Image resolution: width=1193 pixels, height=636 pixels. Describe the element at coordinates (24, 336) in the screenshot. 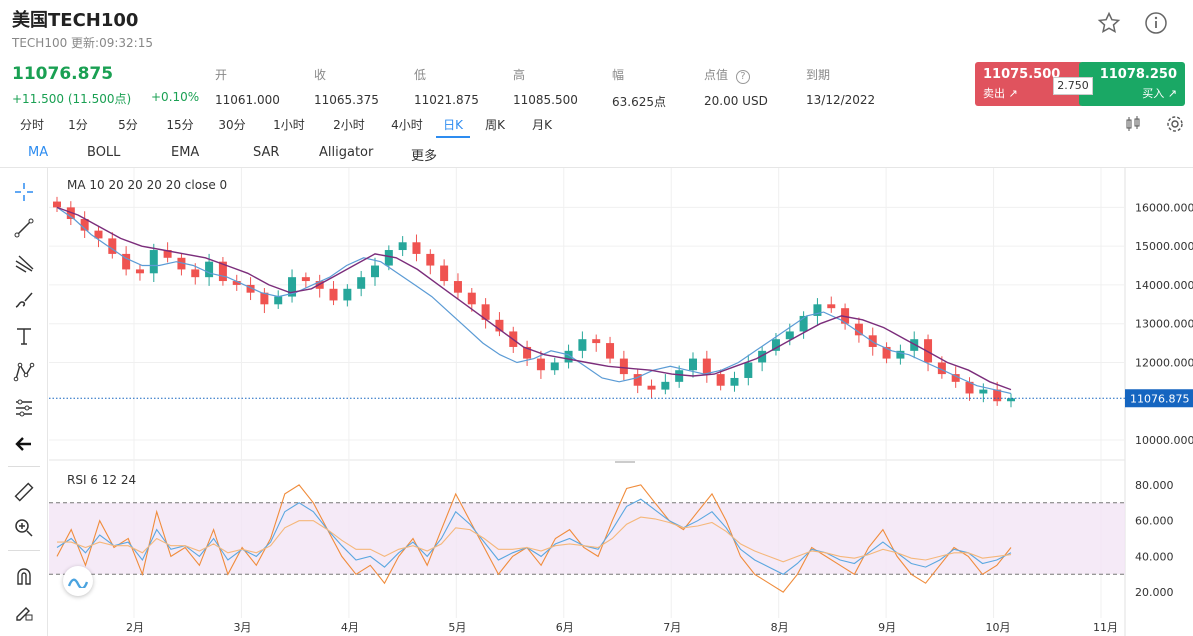

I see `text-icon` at that location.